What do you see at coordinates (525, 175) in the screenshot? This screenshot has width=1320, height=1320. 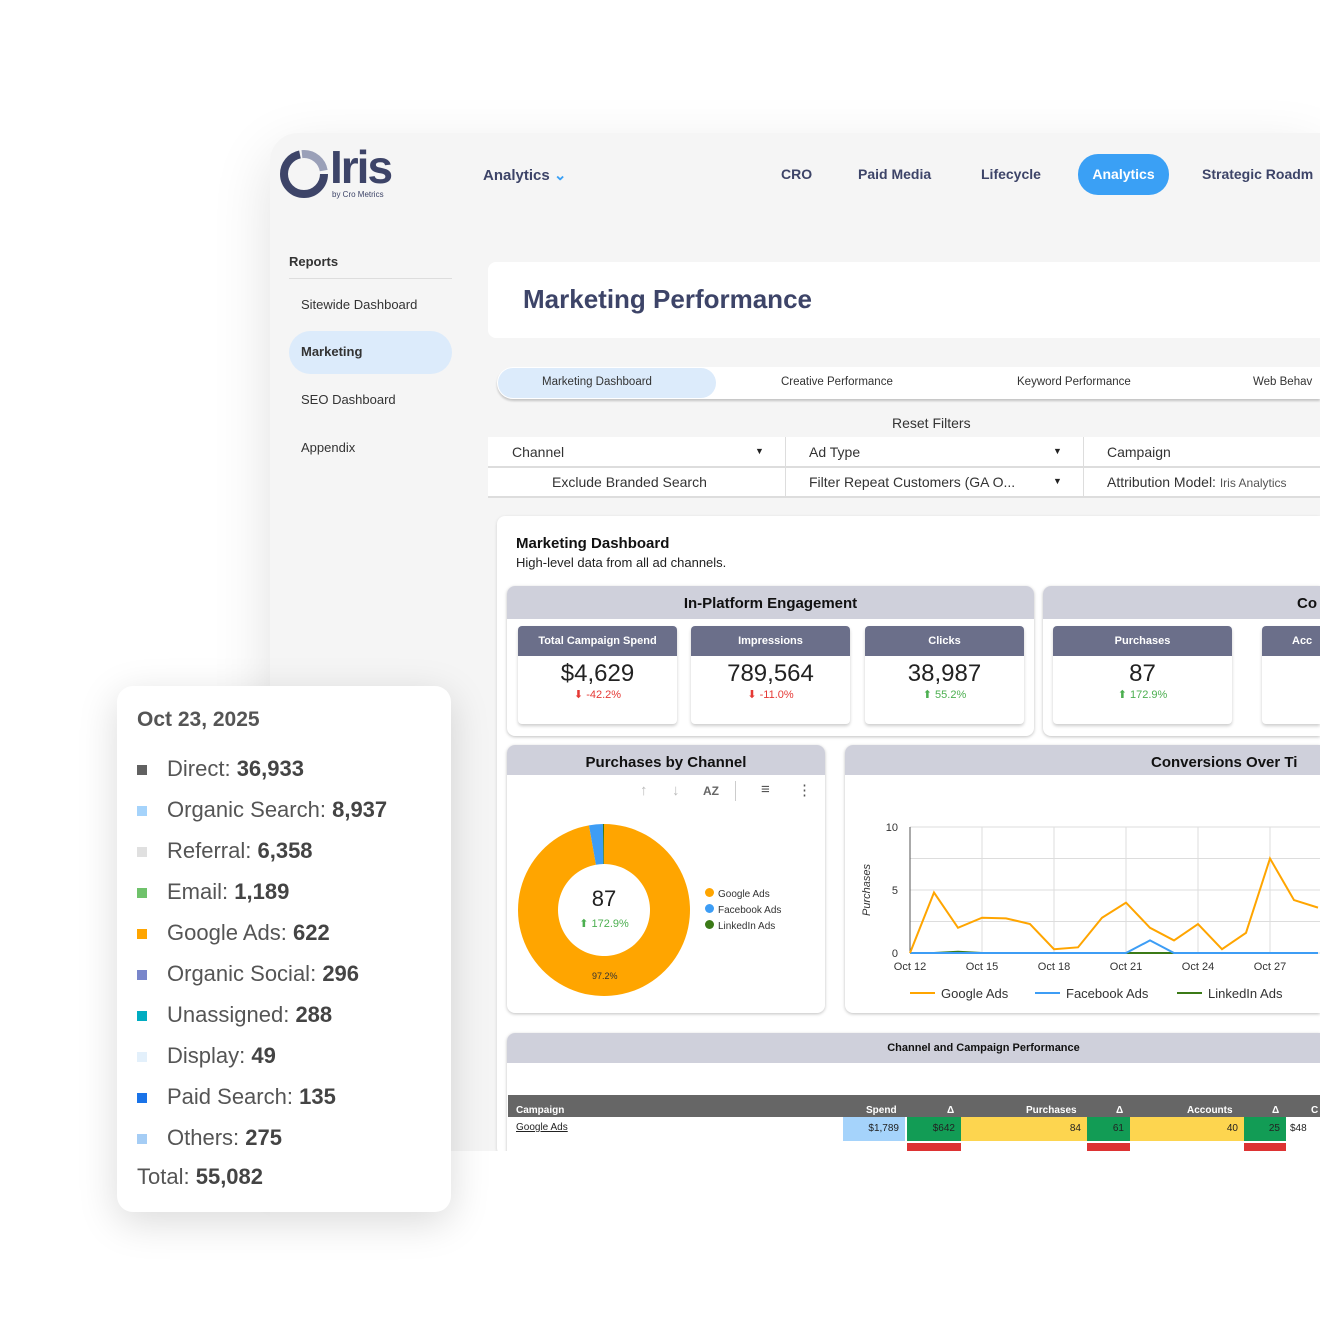 I see `analytics-dropdown: Analytics ⌄` at bounding box center [525, 175].